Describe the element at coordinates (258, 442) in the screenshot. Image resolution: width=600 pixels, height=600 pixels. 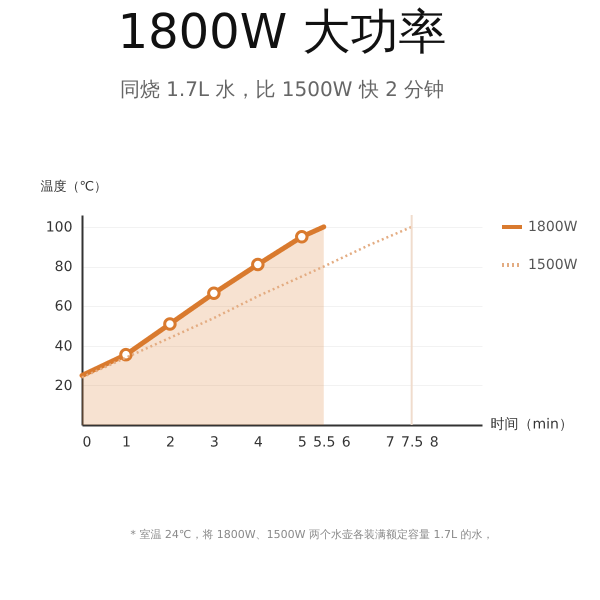
I see `x-tick-label: 4` at that location.